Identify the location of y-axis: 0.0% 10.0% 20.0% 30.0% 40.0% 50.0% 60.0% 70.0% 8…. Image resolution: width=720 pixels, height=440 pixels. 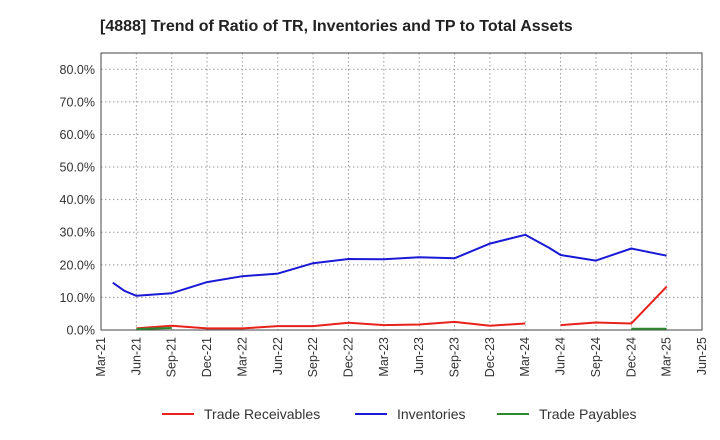
(77, 200).